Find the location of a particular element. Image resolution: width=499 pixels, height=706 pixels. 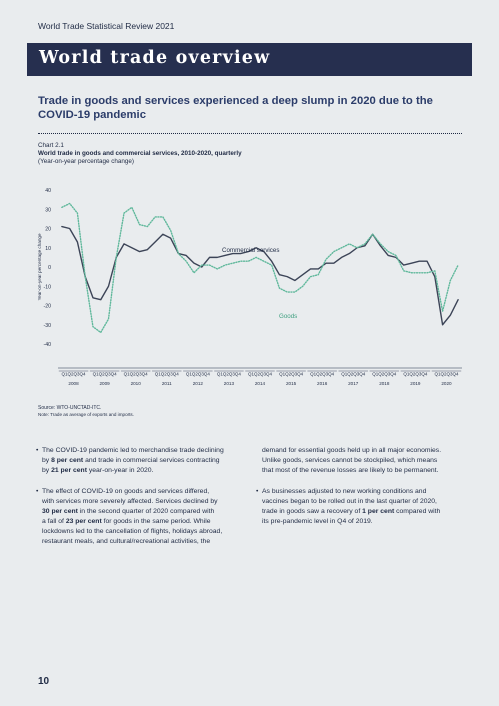

y-axis-label: Year-on-year percentage change is located at coordinates (39, 266).